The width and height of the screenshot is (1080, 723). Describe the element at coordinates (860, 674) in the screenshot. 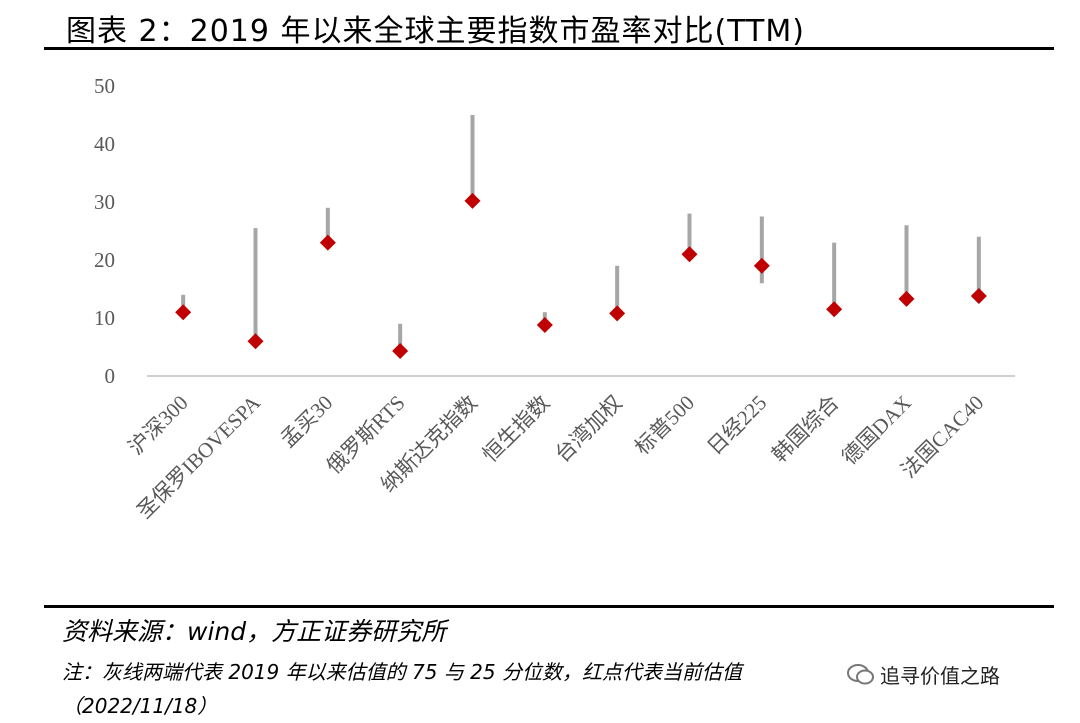

I see `wechat-icon` at that location.